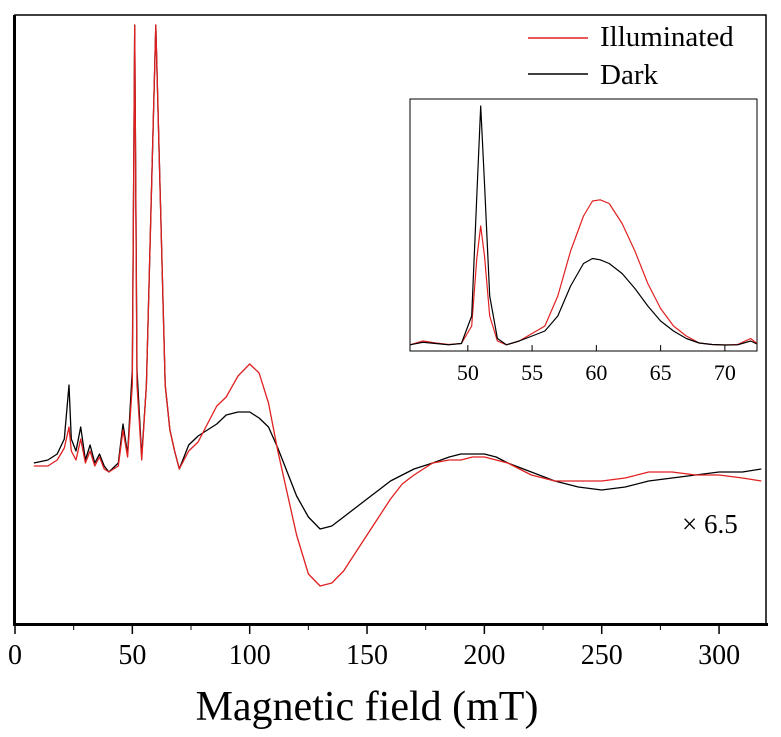 The height and width of the screenshot is (737, 781). What do you see at coordinates (532, 372) in the screenshot?
I see `inset-x-tick-label: 55` at bounding box center [532, 372].